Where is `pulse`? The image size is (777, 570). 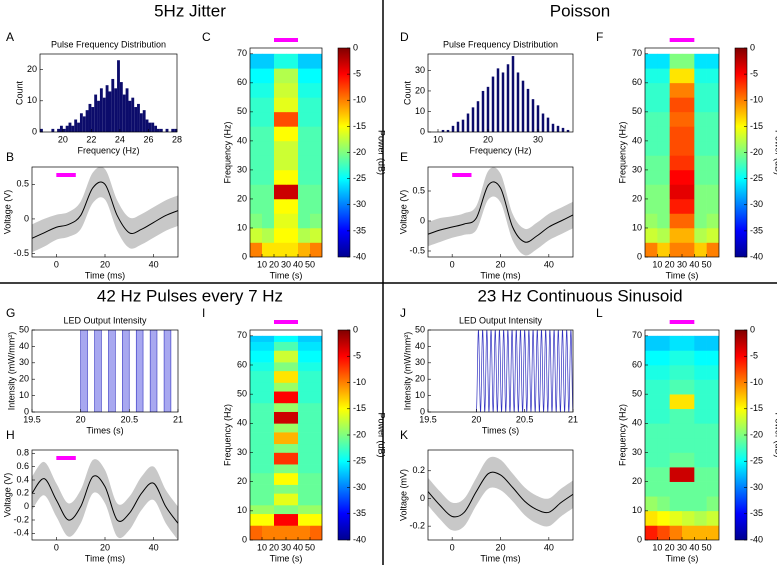
pulse is located at coordinates (112, 371).